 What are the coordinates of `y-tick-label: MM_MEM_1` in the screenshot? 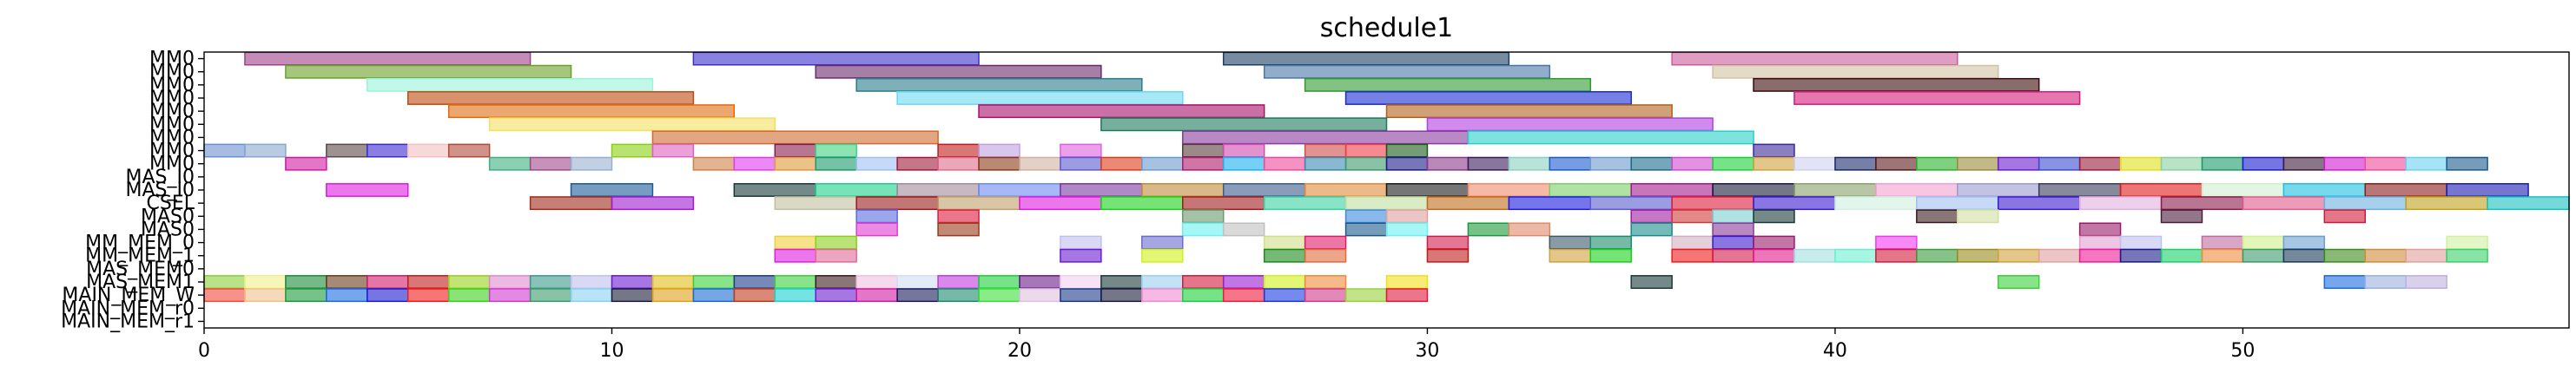 It's located at (140, 256).